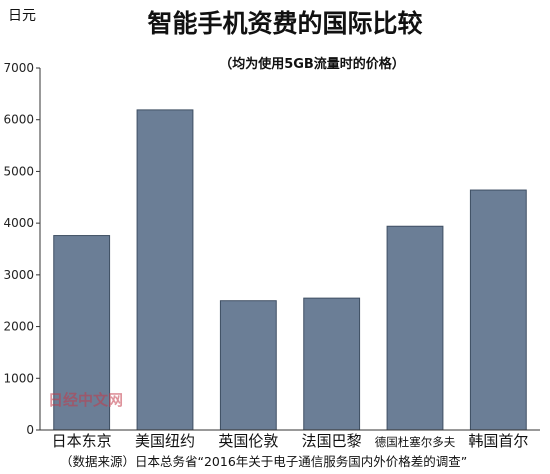  What do you see at coordinates (82, 441) in the screenshot?
I see `x-category-label: 日本东京` at bounding box center [82, 441].